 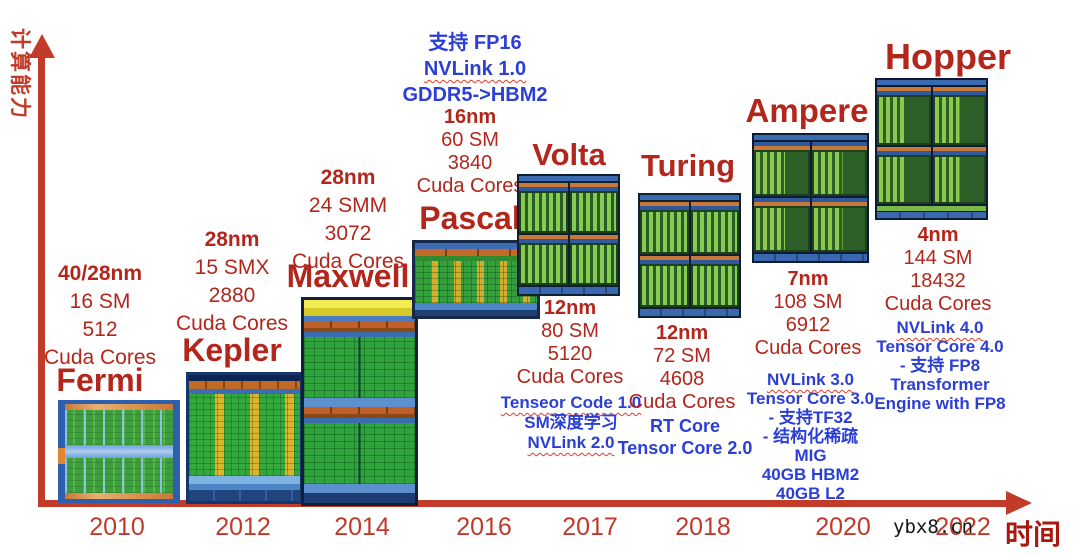 I want to click on pascal-feature-nvlink: NVLink 1.0, so click(x=475, y=69).